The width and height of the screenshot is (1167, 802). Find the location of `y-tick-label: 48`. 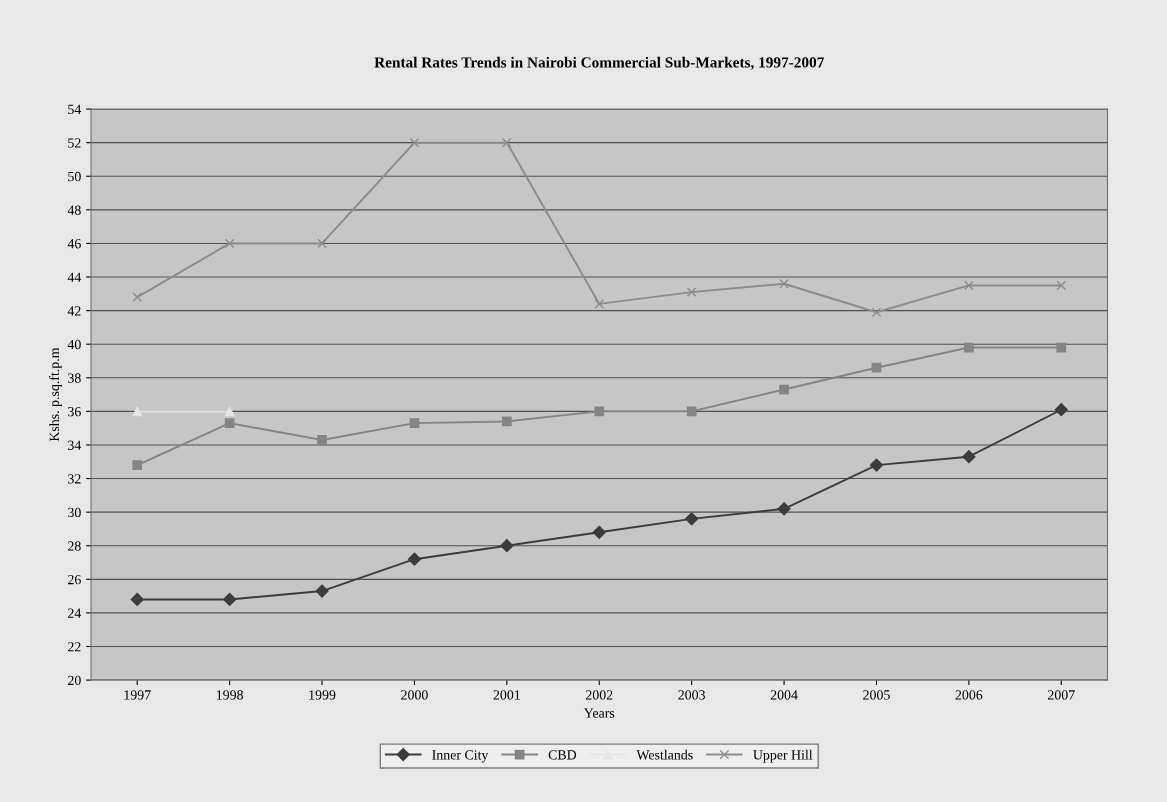

y-tick-label: 48 is located at coordinates (74, 210).